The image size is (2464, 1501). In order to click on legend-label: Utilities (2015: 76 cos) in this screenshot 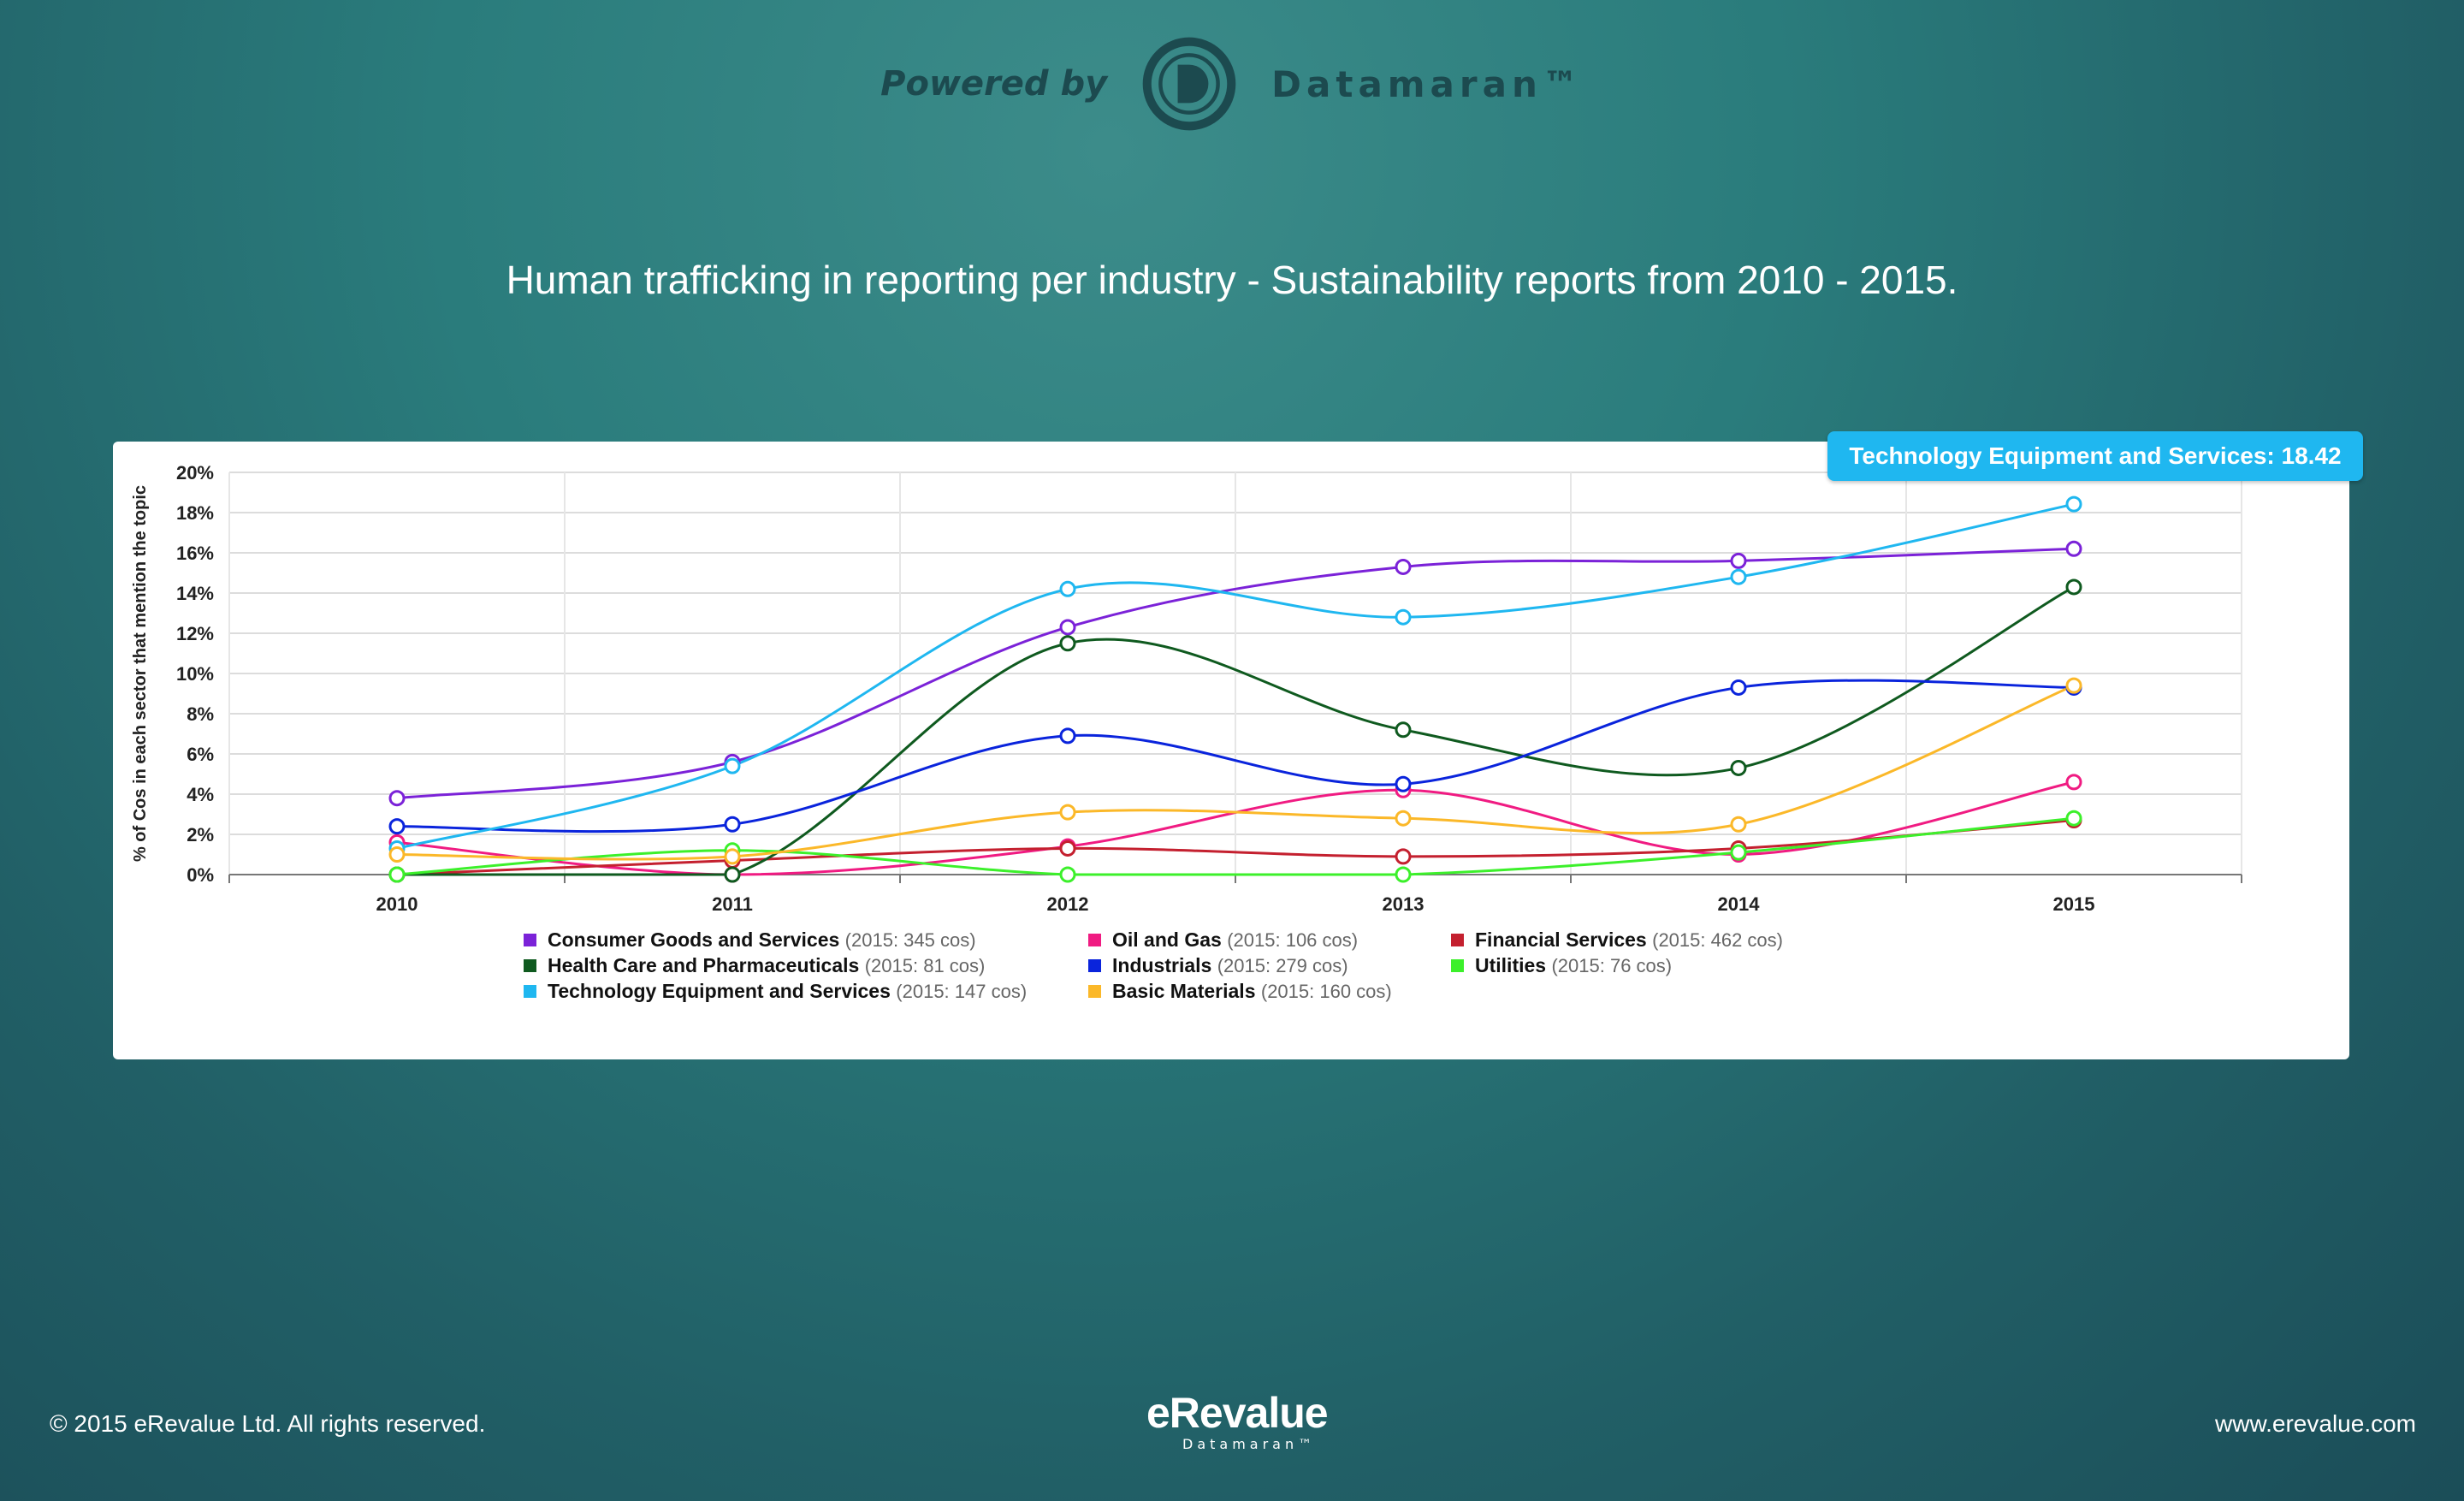, I will do `click(1573, 965)`.